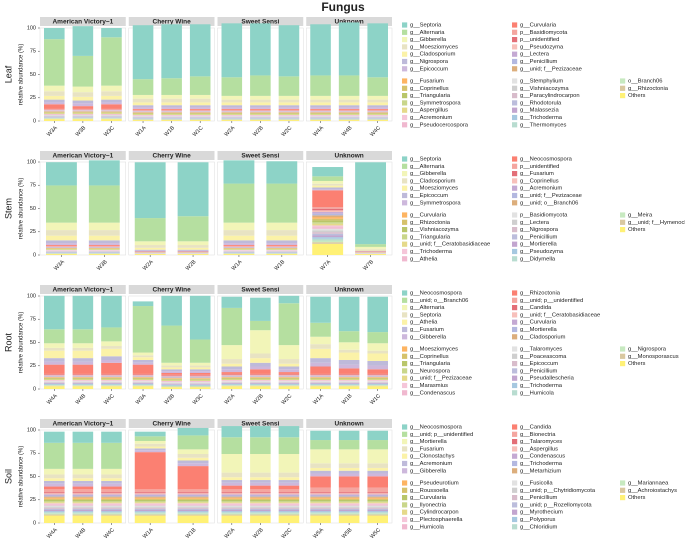 The width and height of the screenshot is (685, 554). I want to click on legend-label: g__Alternaria, so click(427, 167).